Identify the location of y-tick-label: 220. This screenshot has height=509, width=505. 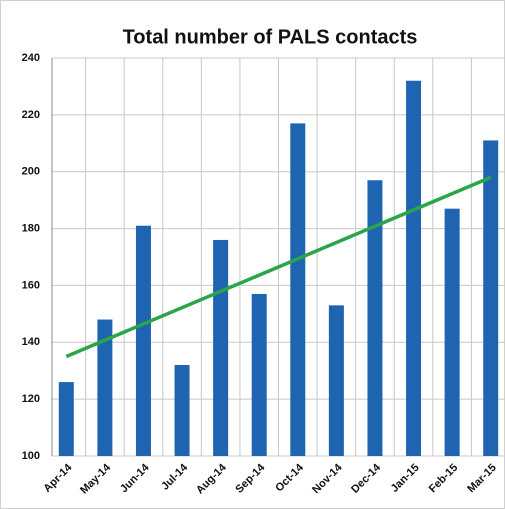
(31, 115).